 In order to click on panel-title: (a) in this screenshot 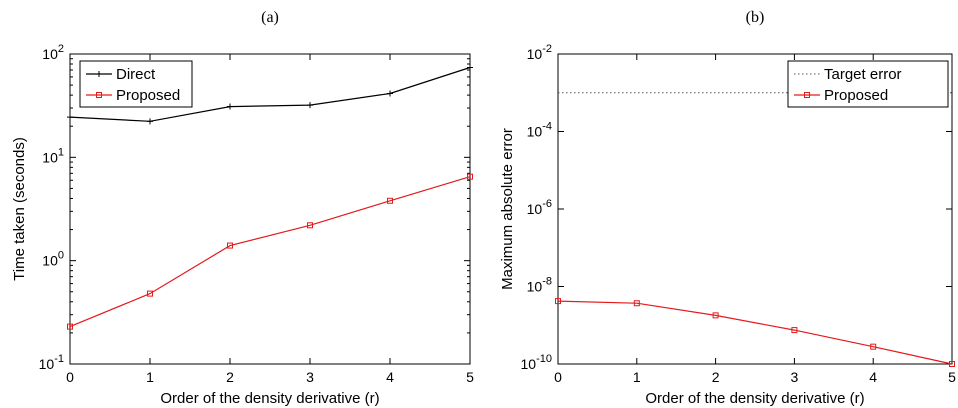, I will do `click(270, 17)`.